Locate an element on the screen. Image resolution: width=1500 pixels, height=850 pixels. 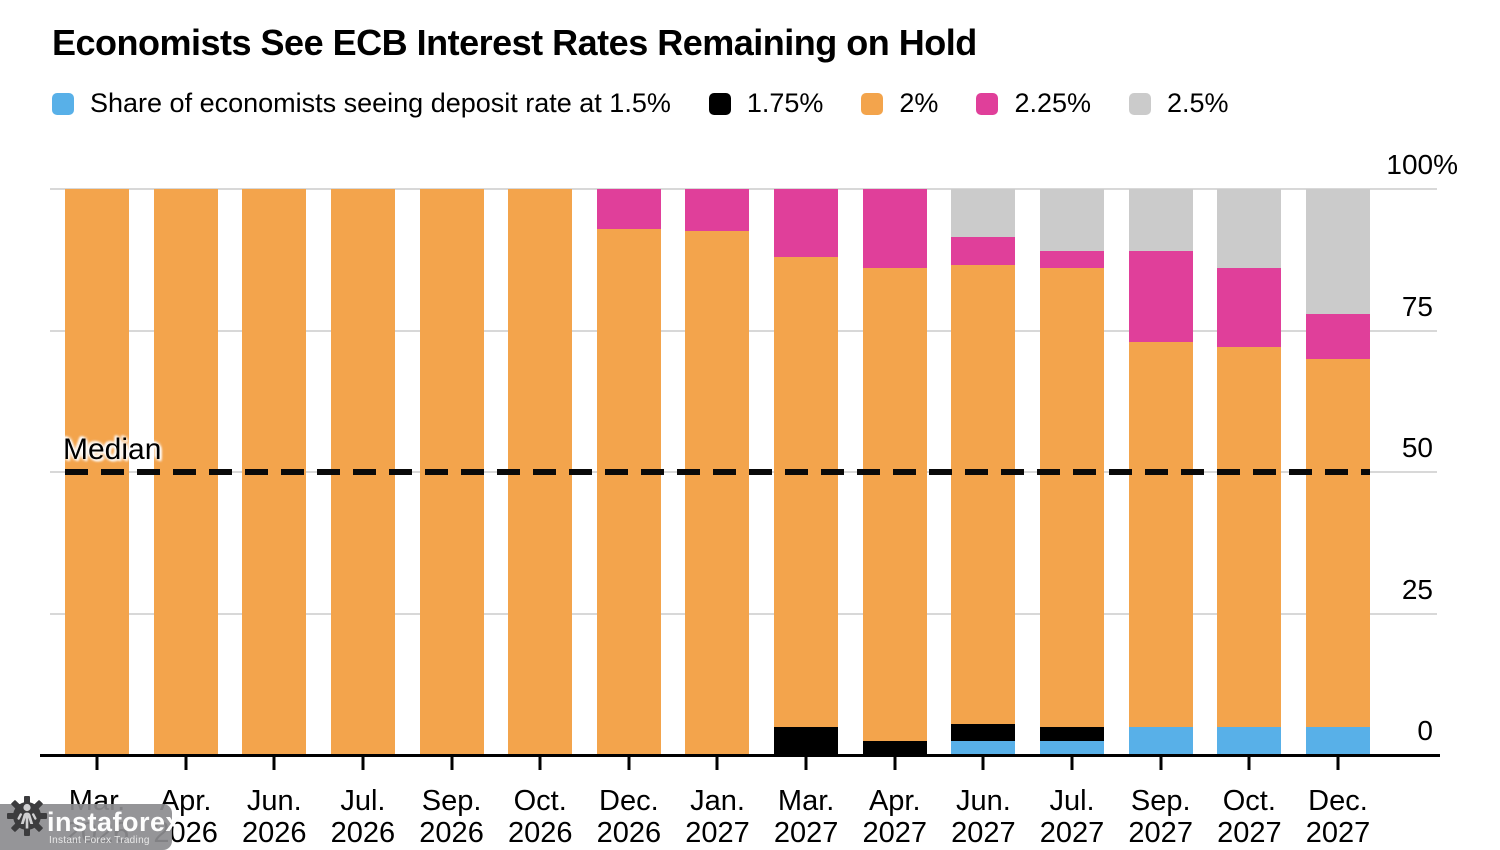
legend-label: 2.5% is located at coordinates (1198, 103).